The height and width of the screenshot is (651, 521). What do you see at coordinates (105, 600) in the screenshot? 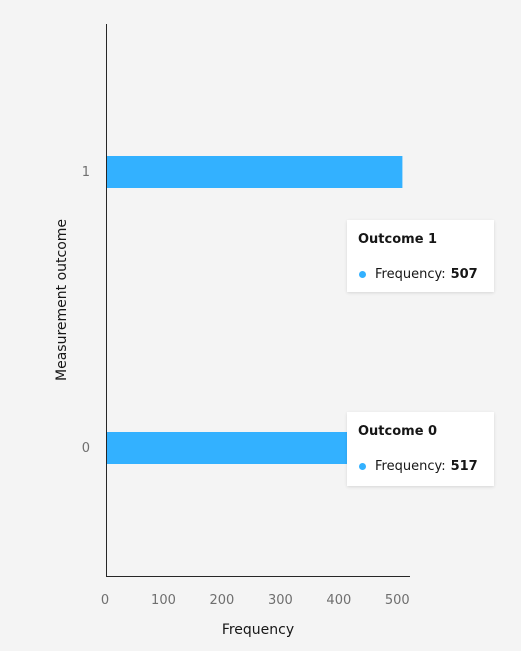
I see `x-tick-label: 0` at bounding box center [105, 600].